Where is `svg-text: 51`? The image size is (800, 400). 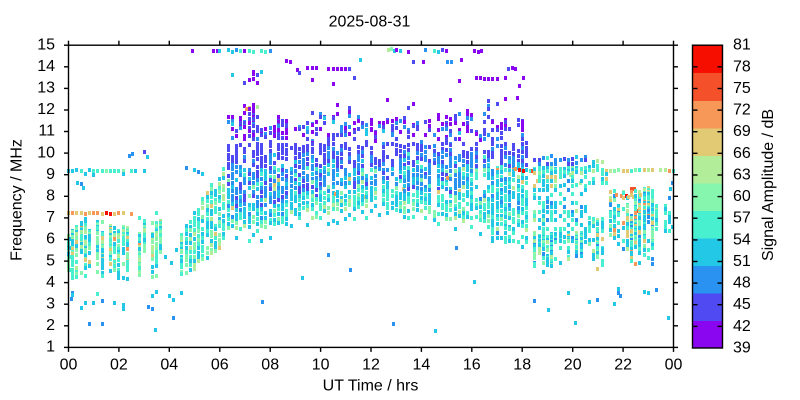 svg-text: 51 is located at coordinates (742, 261).